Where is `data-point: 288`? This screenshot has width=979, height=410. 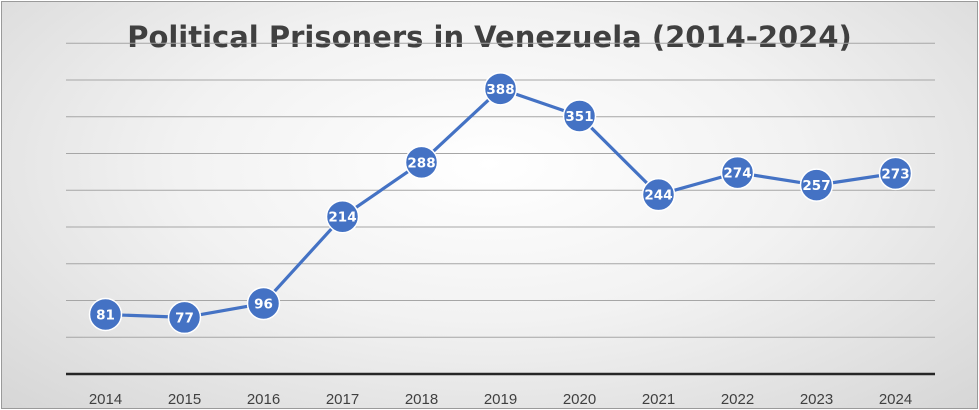 data-point: 288 is located at coordinates (421, 162).